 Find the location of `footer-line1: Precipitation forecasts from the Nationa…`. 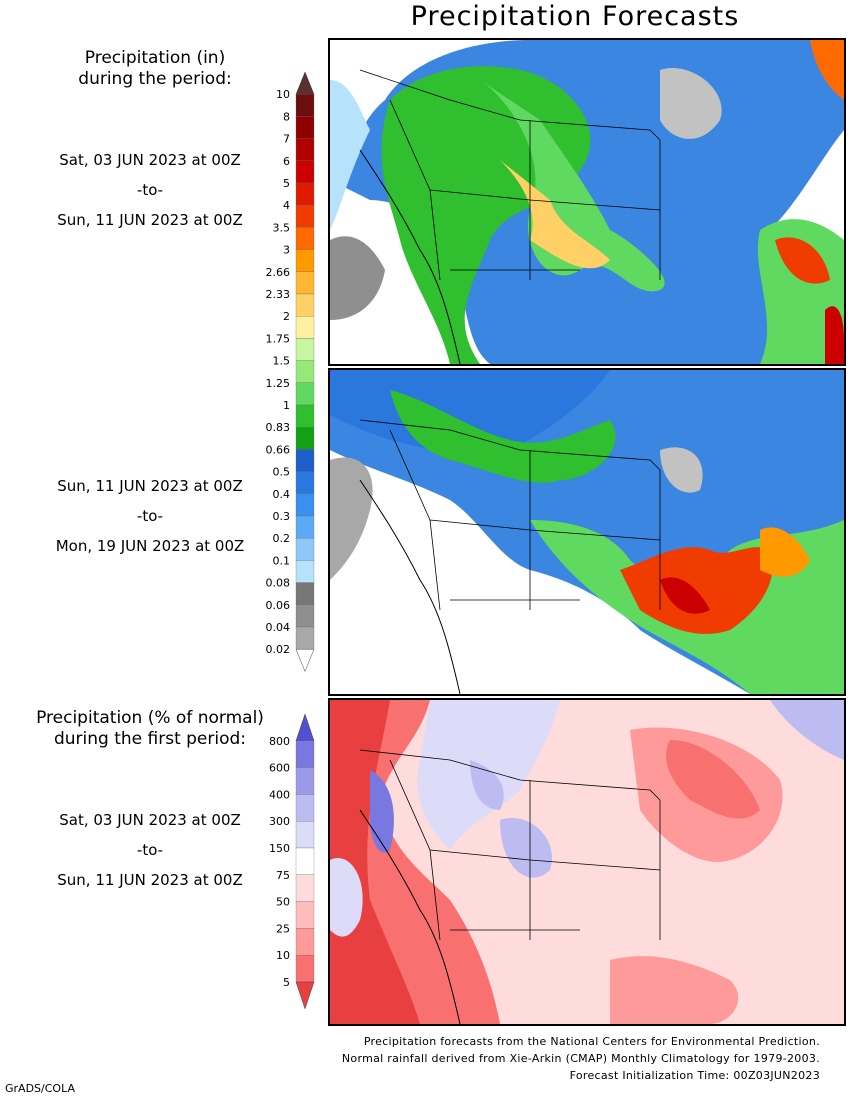

footer-line1: Precipitation forecasts from the Nationa… is located at coordinates (591, 1041).